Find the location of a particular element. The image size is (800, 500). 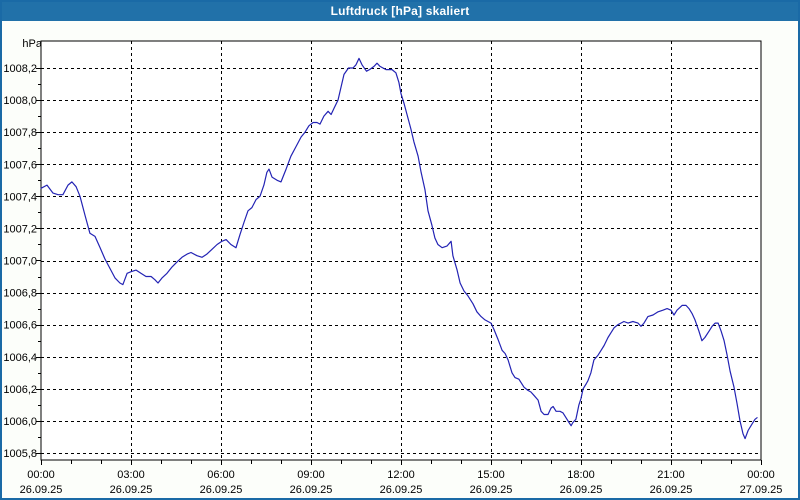

svg-text: 1008,0 is located at coordinates (20, 101).